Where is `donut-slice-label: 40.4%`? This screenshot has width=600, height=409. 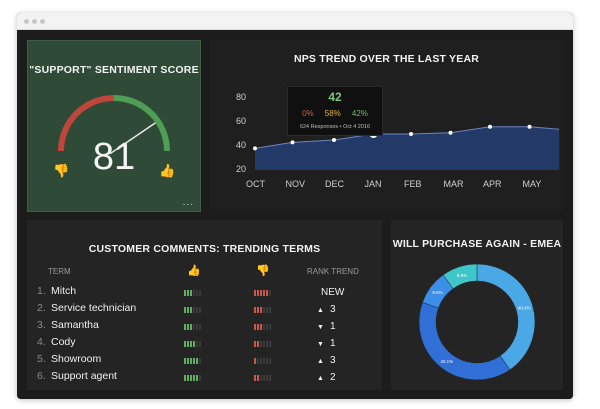
donut-slice-label: 40.4% is located at coordinates (524, 307).